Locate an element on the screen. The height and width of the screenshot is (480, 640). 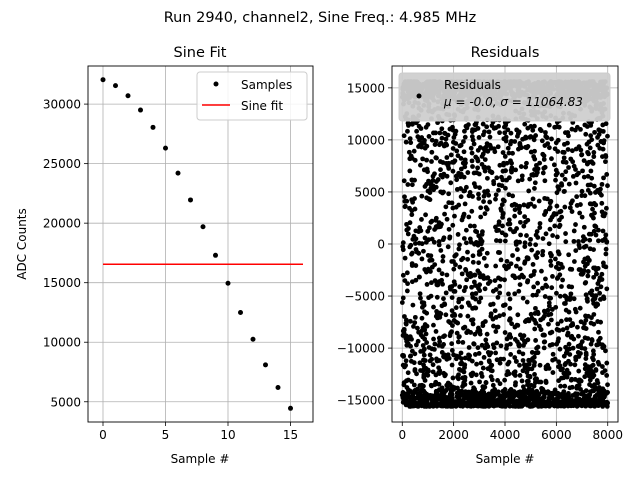
x-tick-label: 4000 is located at coordinates (505, 435).